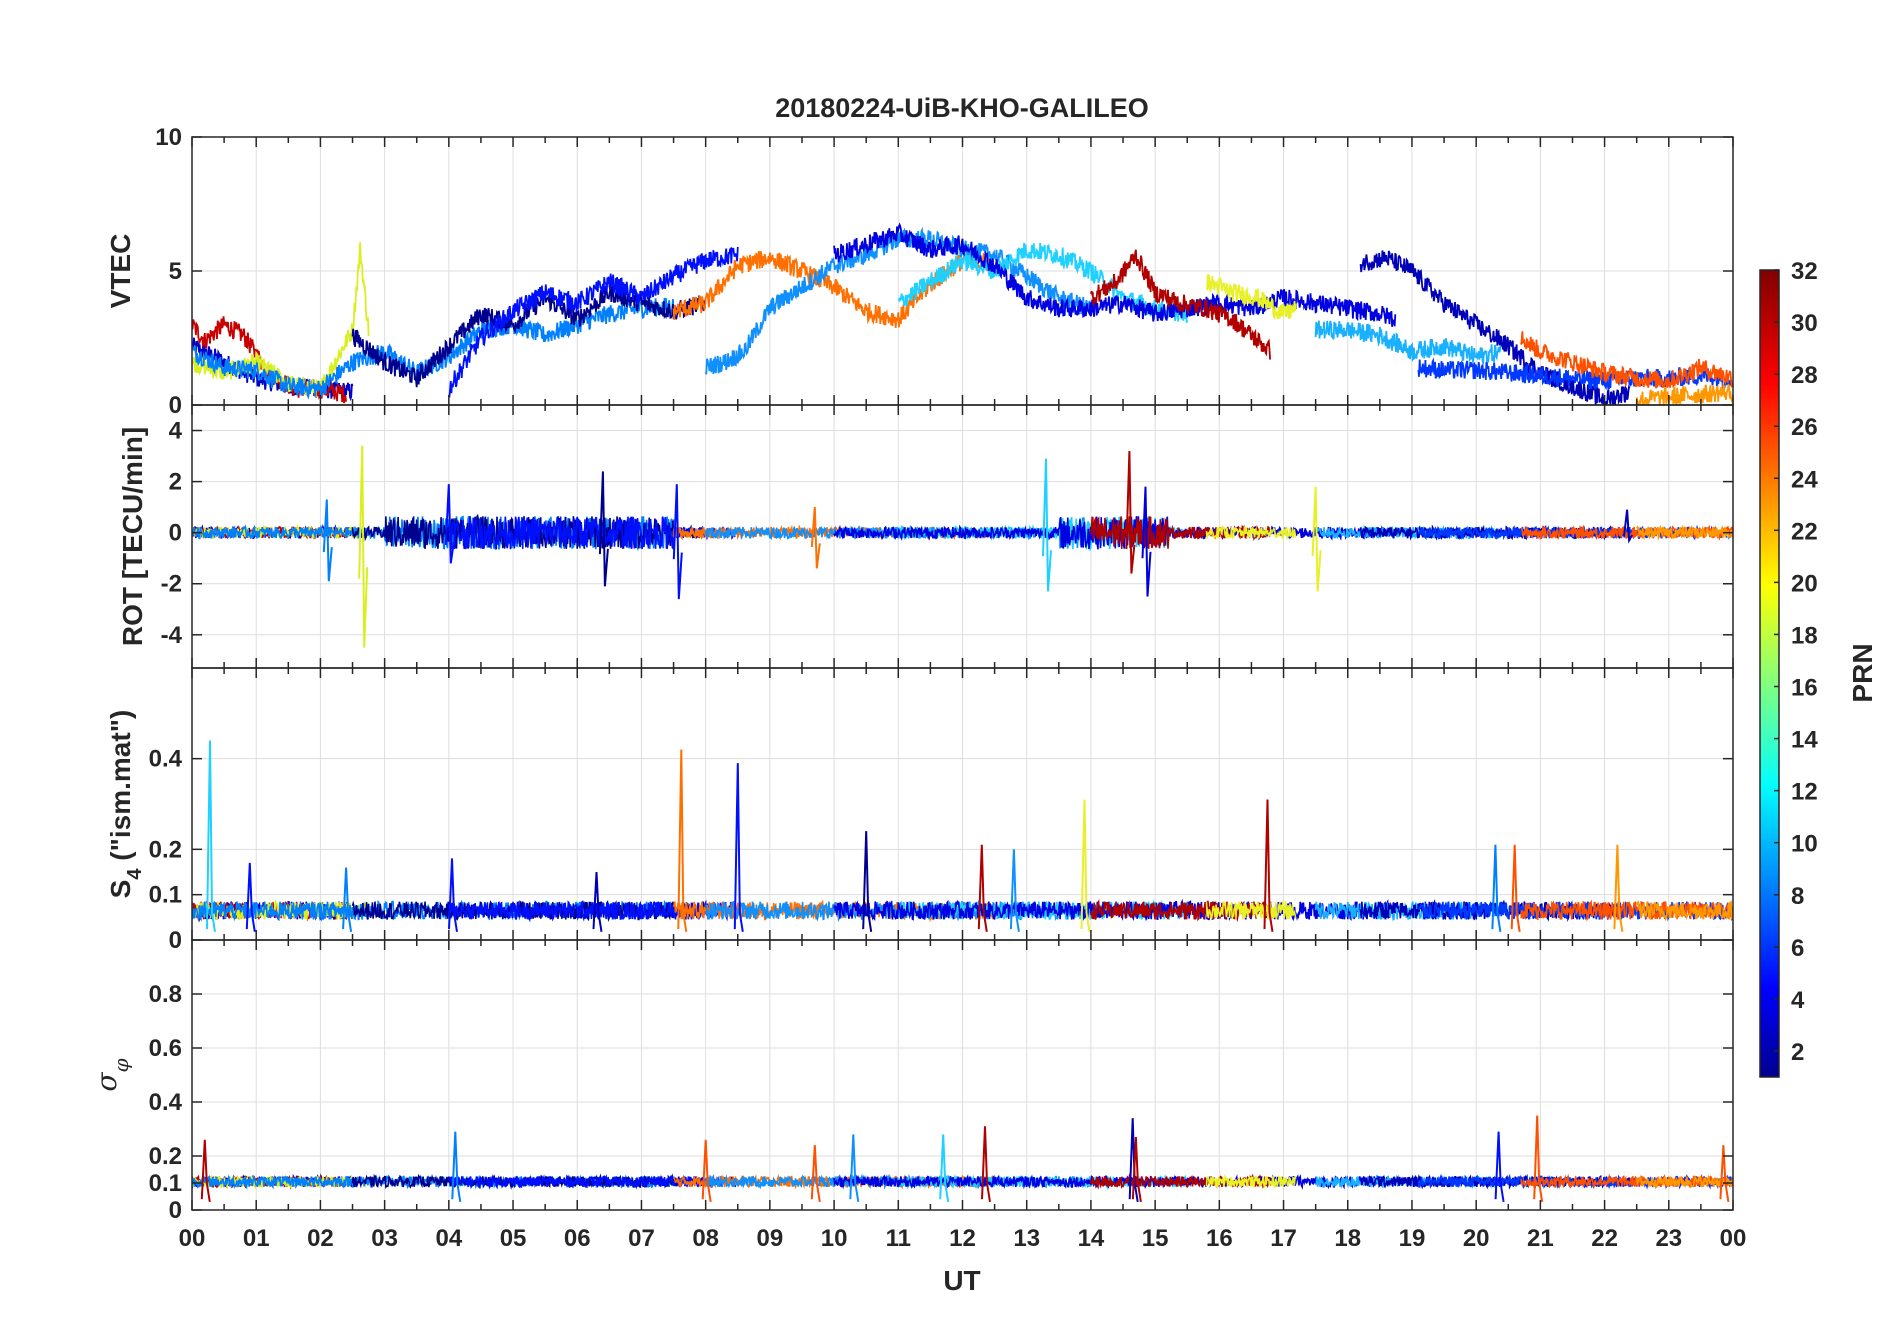 Image resolution: width=1902 pixels, height=1330 pixels. Describe the element at coordinates (1797, 1052) in the screenshot. I see `colorbar-tick-label: 2` at that location.